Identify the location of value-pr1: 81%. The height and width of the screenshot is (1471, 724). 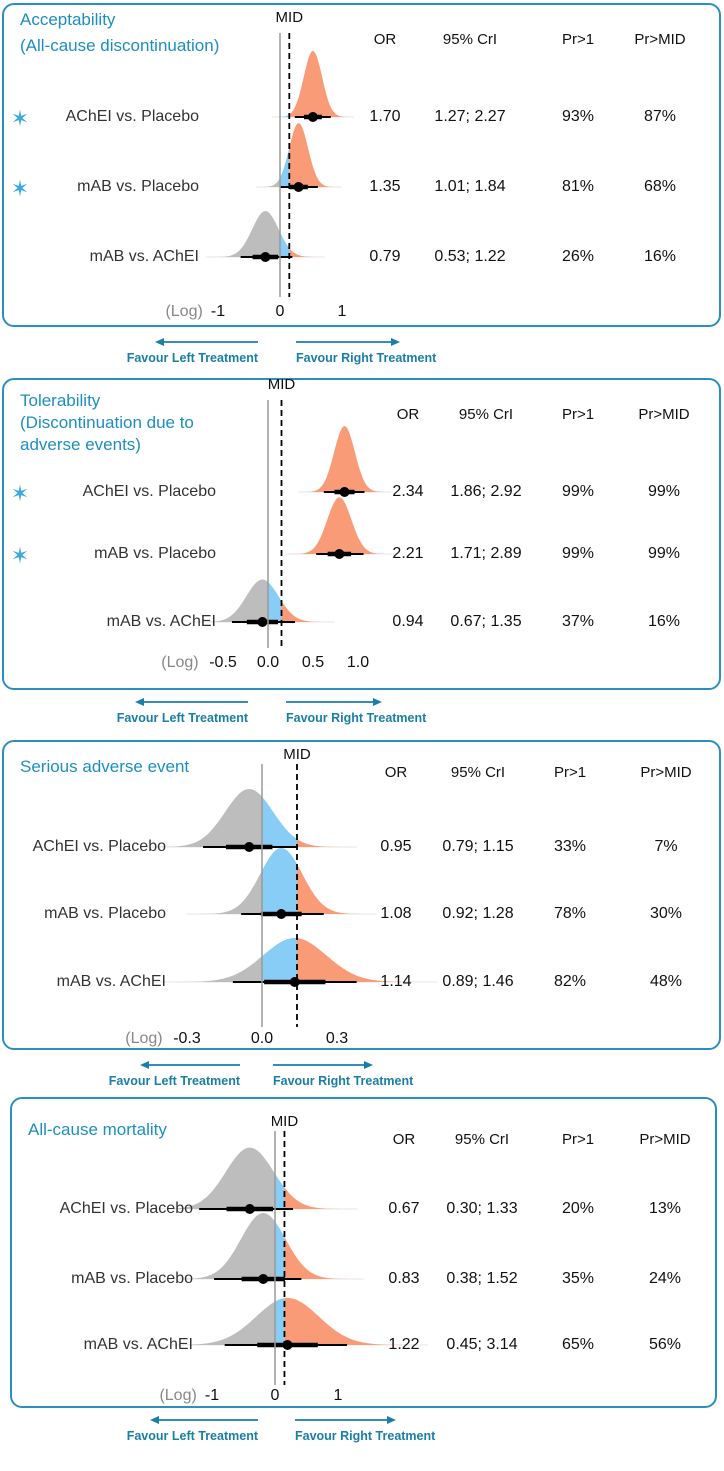
(578, 186).